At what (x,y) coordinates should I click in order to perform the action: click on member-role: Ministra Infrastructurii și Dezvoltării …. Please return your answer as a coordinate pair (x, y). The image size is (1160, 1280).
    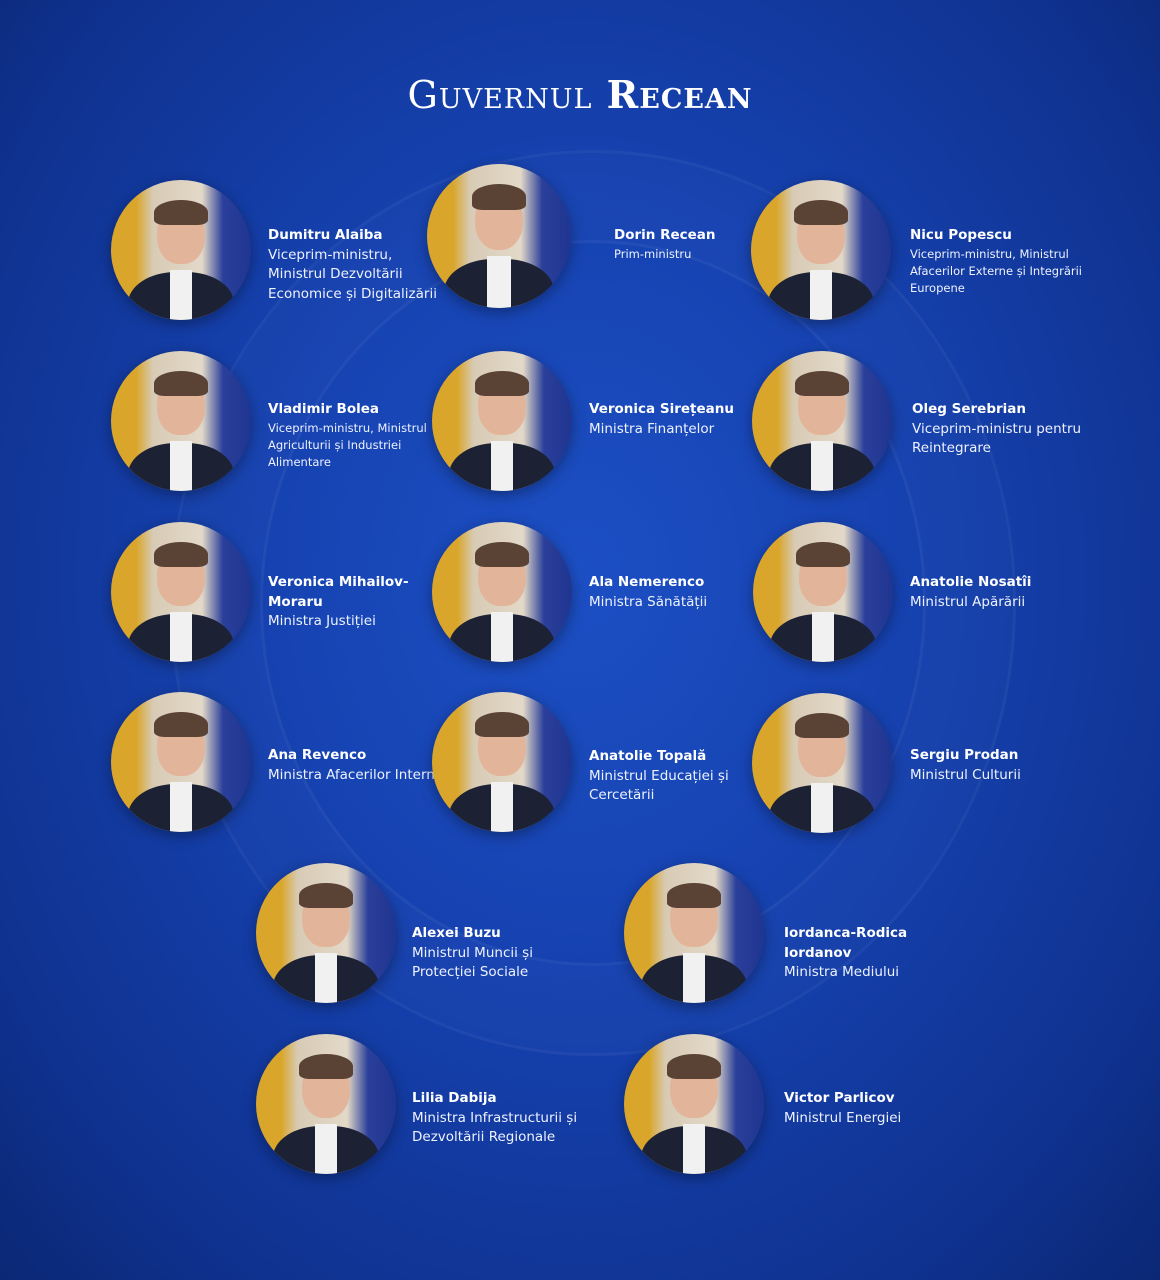
    Looking at the image, I should click on (495, 1127).